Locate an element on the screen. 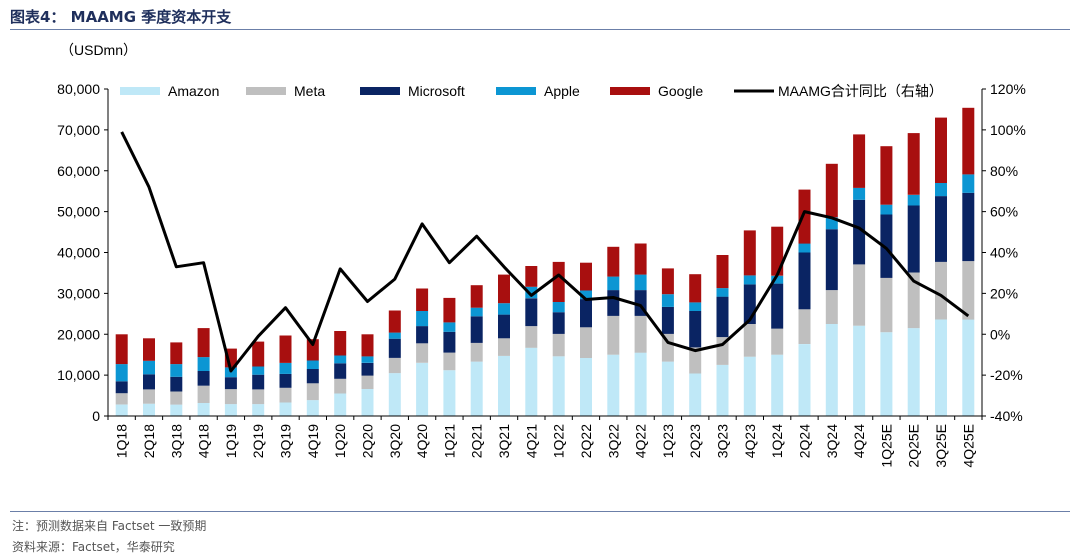  y2-tick-label: 0% is located at coordinates (1000, 334).